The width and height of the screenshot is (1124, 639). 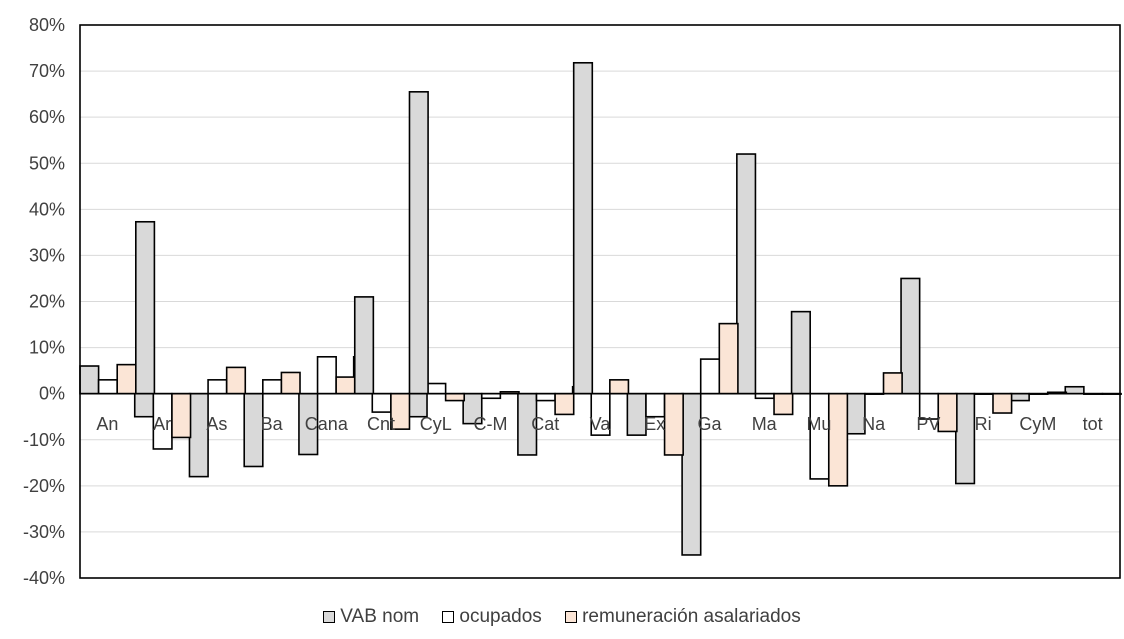 I want to click on legend-label-ocupados: ocupados, so click(x=500, y=616).